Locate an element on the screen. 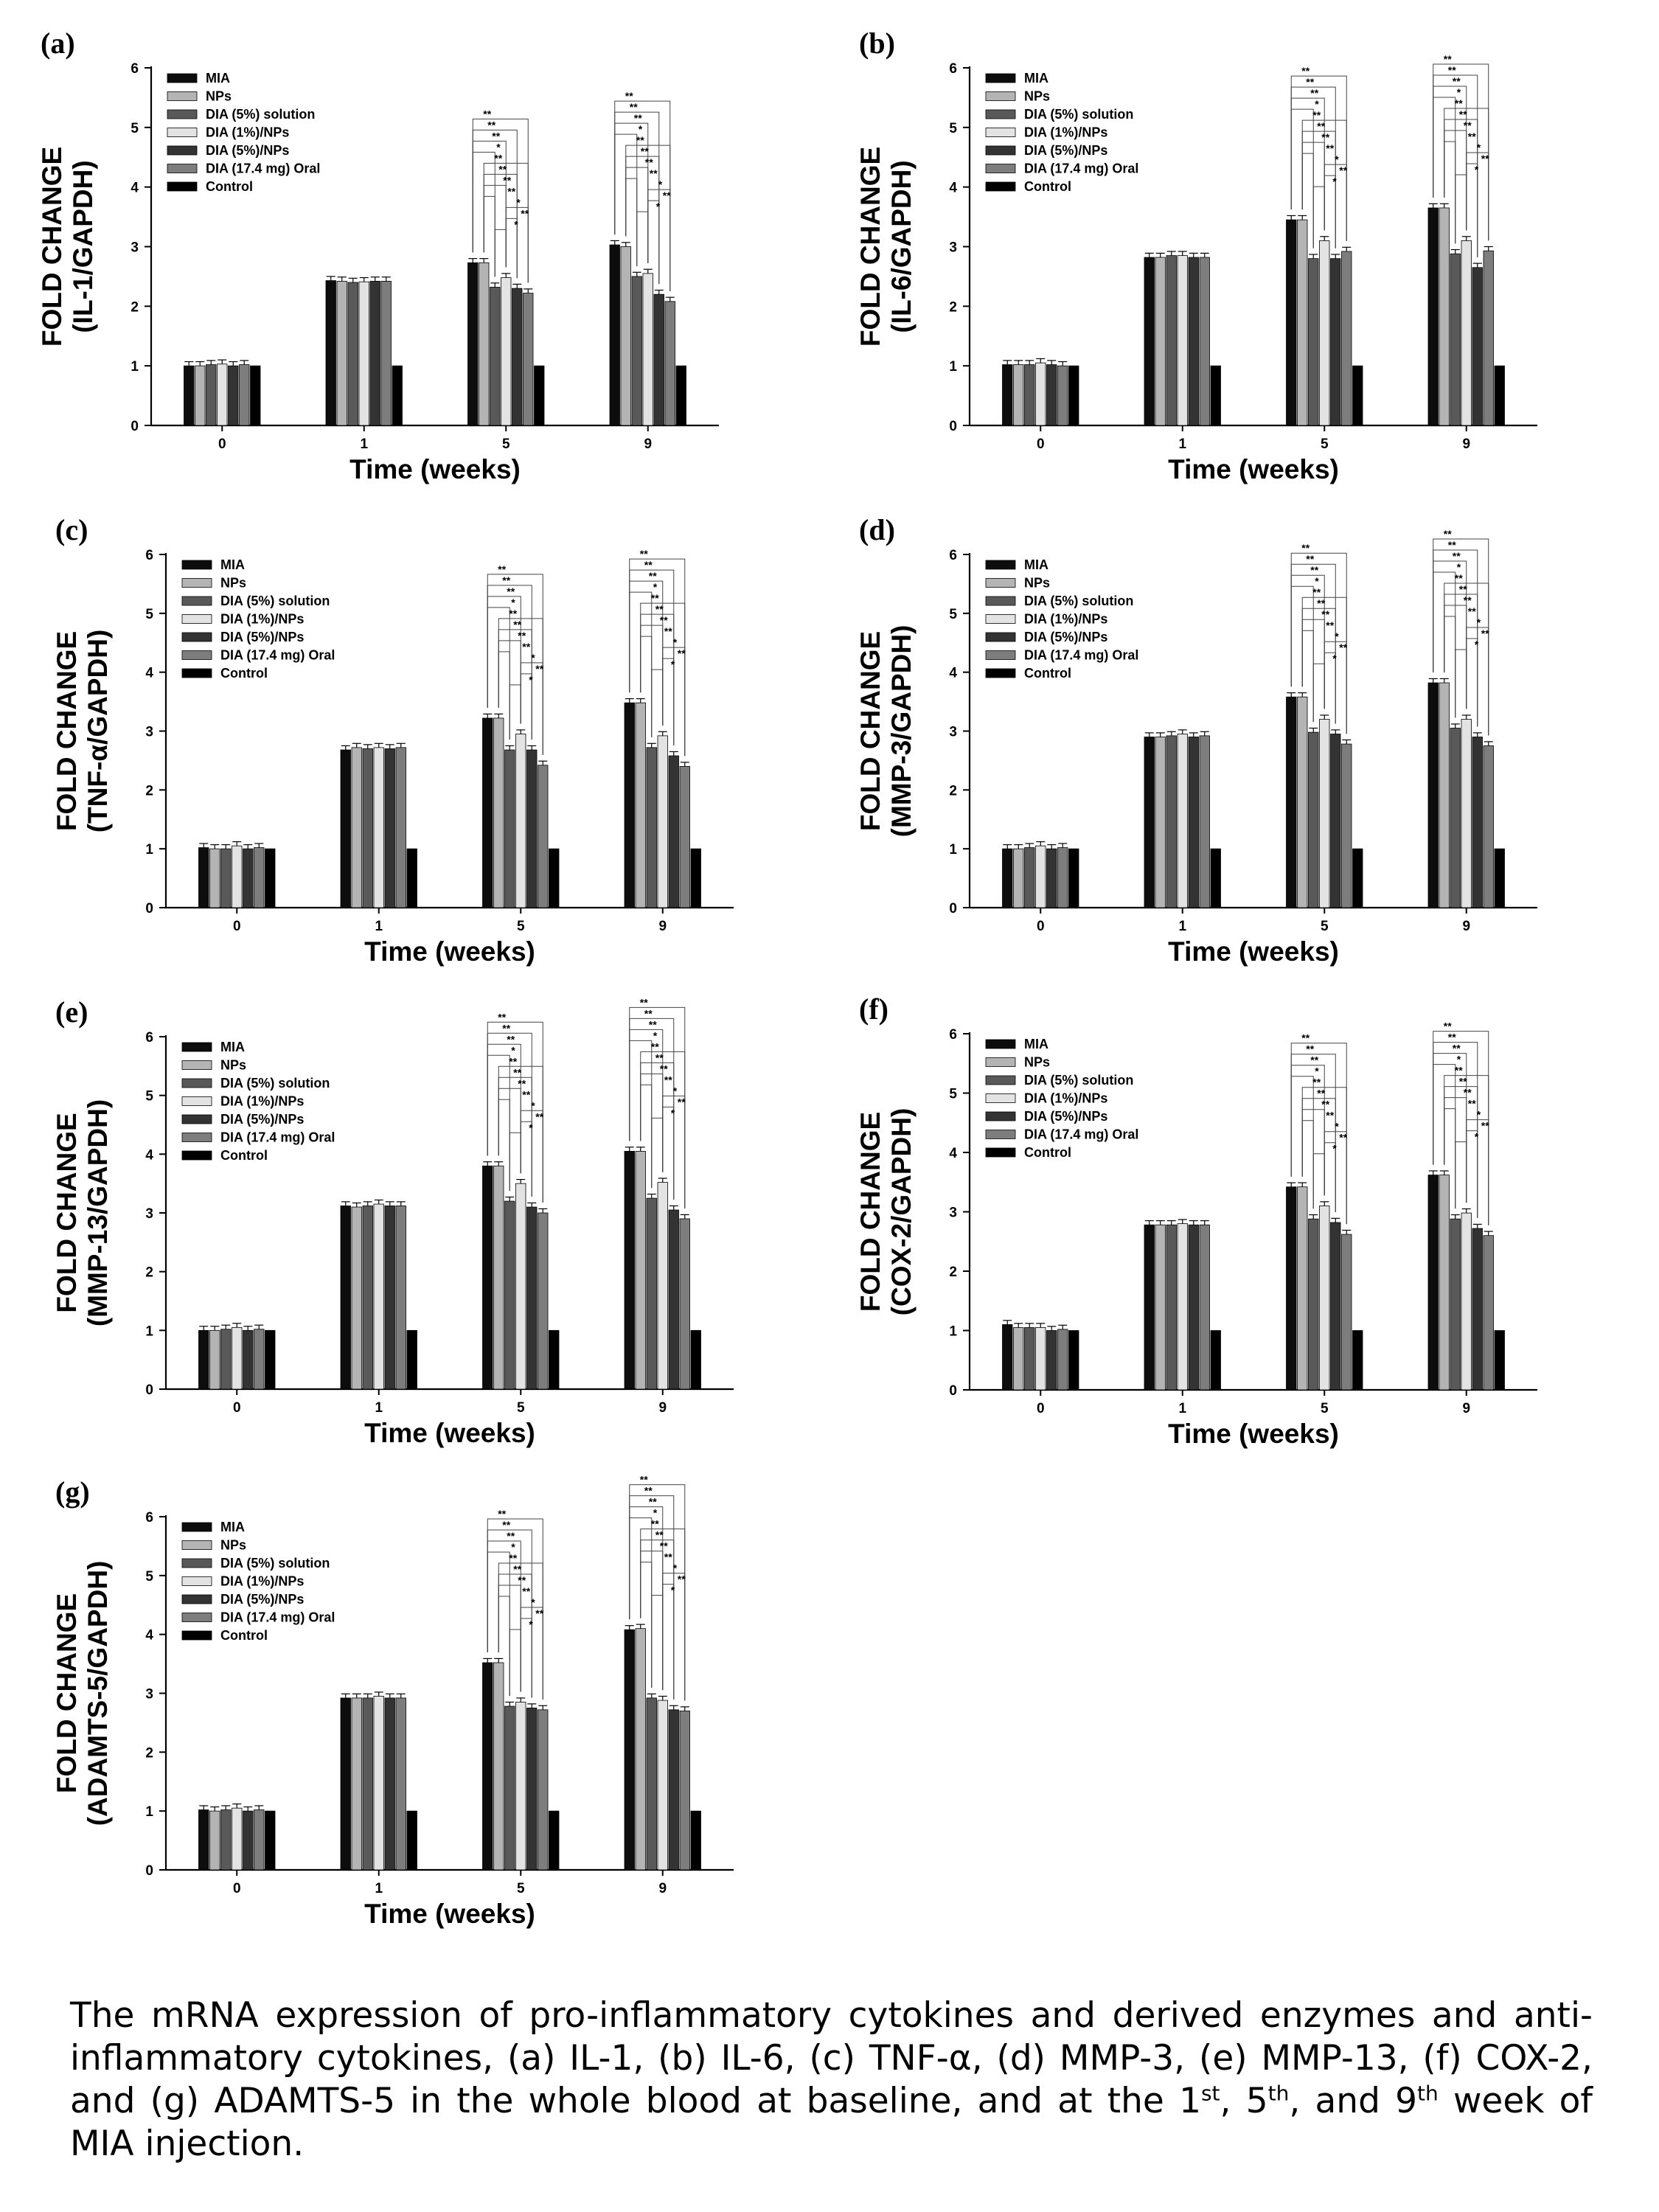  caption-text-4: week of MIA injection. is located at coordinates (831, 2122).